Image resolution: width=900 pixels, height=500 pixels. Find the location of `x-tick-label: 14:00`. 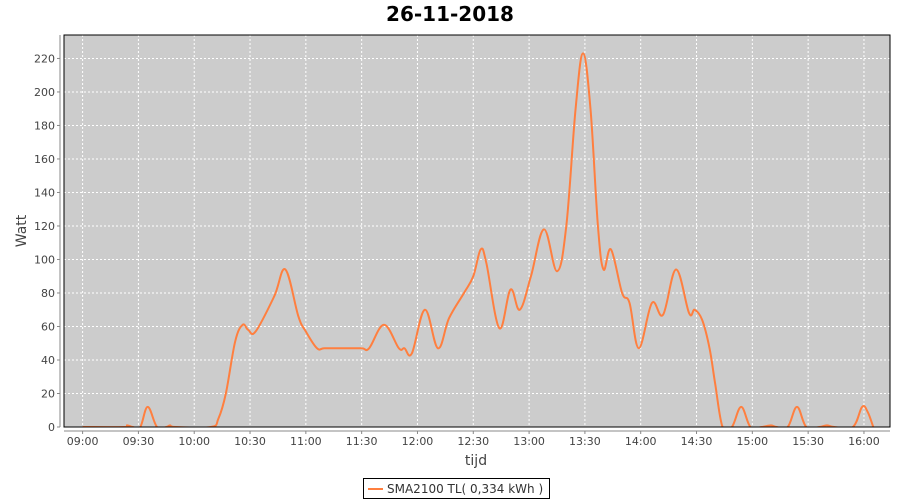

x-tick-label: 14:00 is located at coordinates (641, 441).